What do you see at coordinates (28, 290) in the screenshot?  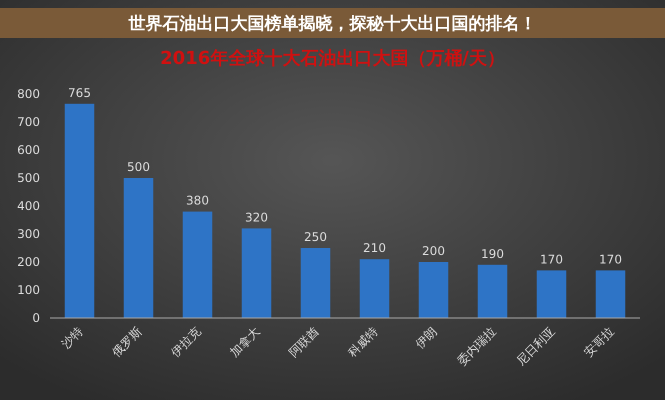 I see `y-tick-label: 100` at bounding box center [28, 290].